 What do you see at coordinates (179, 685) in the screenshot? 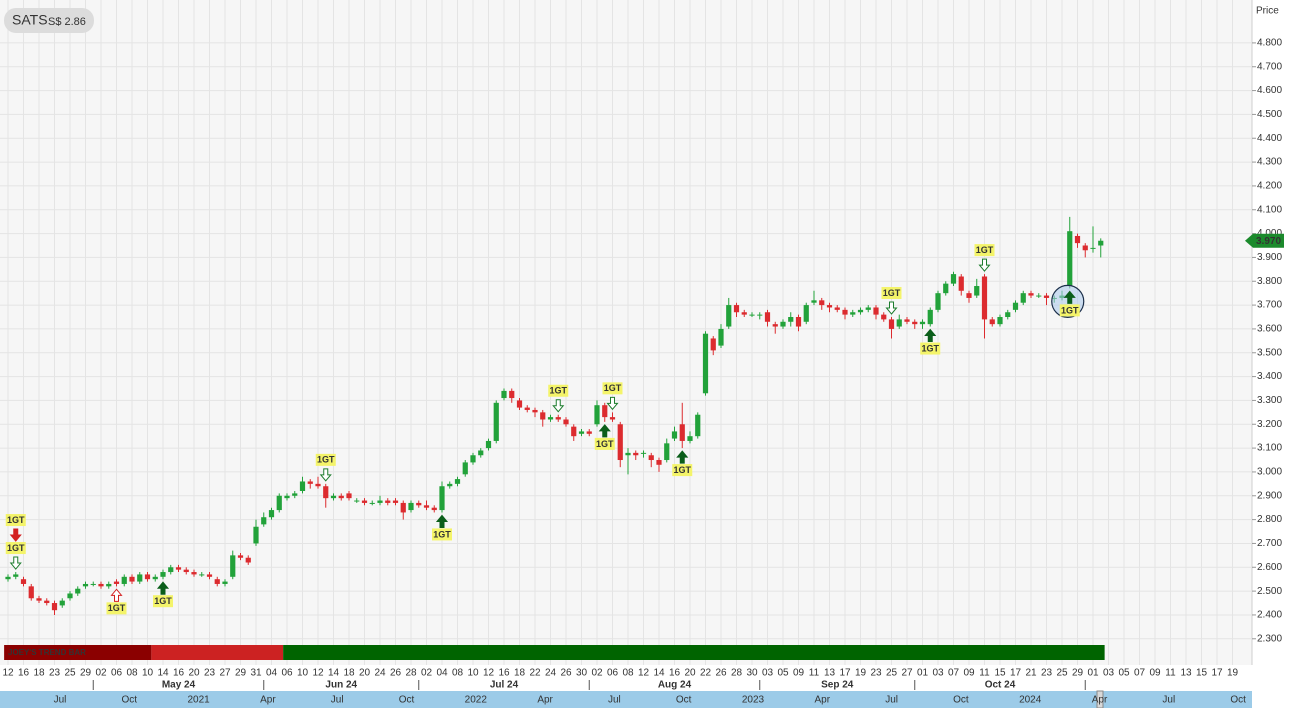
I see `month-label: May 24` at bounding box center [179, 685].